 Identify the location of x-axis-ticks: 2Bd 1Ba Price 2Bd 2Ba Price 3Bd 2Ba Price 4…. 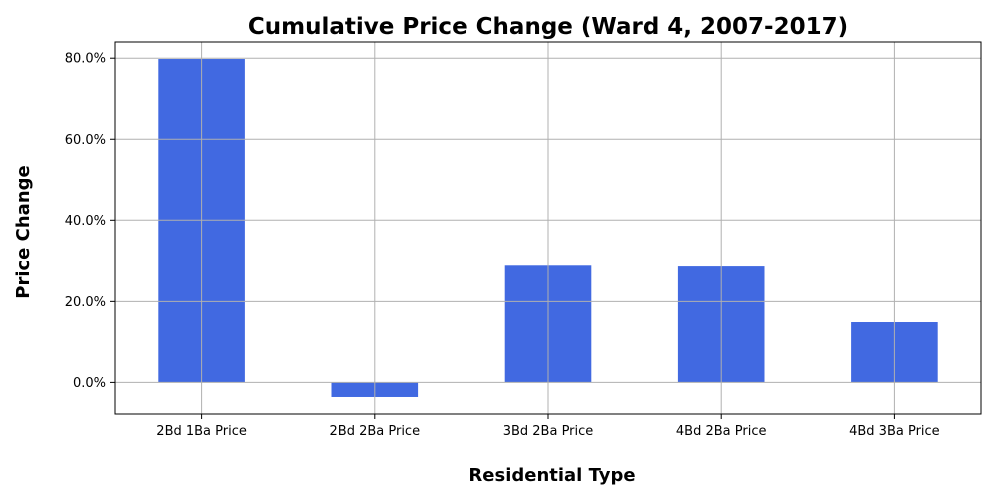
(548, 426).